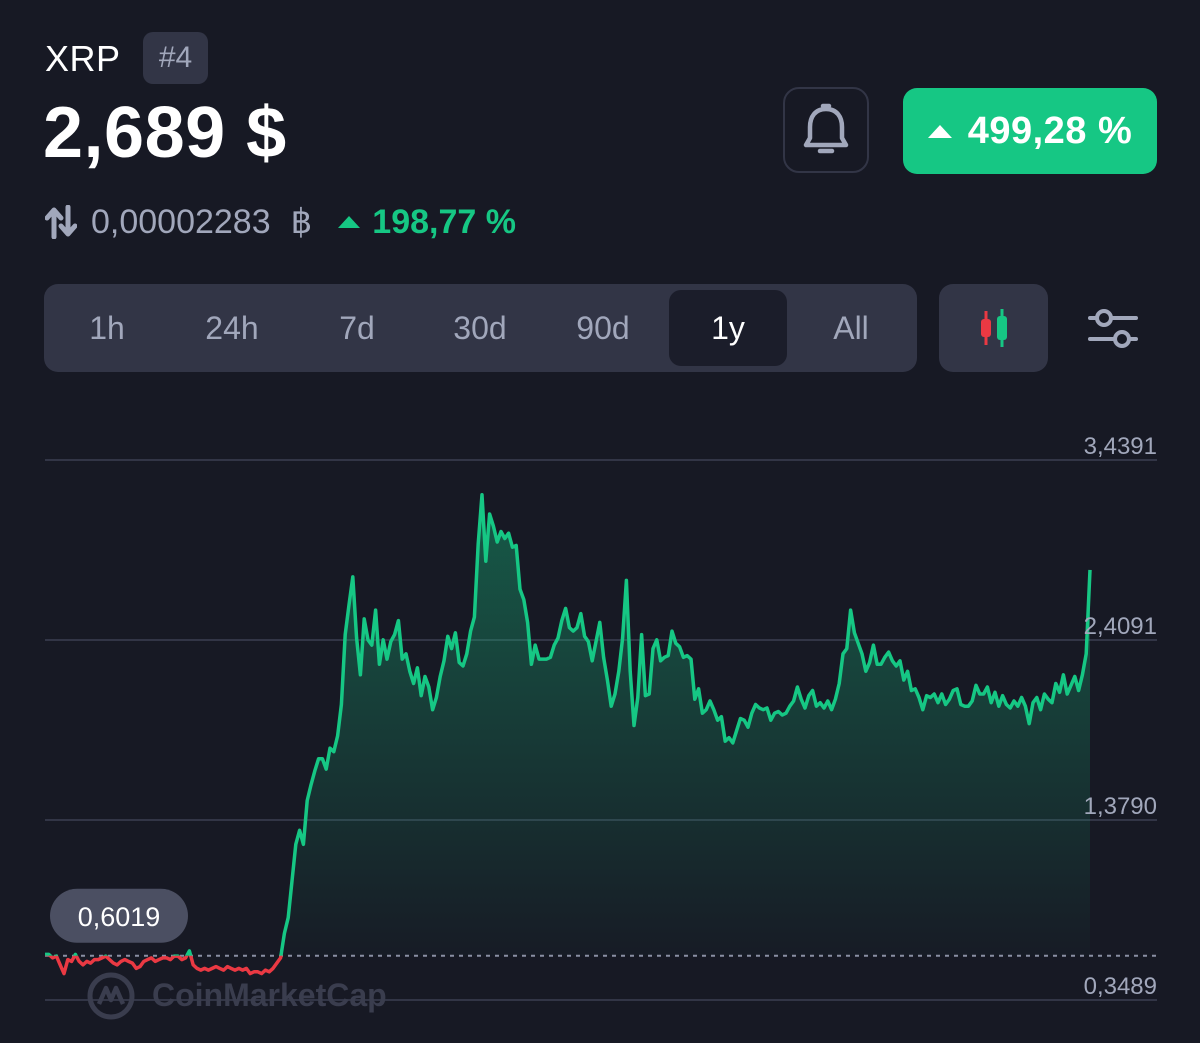  What do you see at coordinates (1050, 130) in the screenshot?
I see `change-value: 499,28 %` at bounding box center [1050, 130].